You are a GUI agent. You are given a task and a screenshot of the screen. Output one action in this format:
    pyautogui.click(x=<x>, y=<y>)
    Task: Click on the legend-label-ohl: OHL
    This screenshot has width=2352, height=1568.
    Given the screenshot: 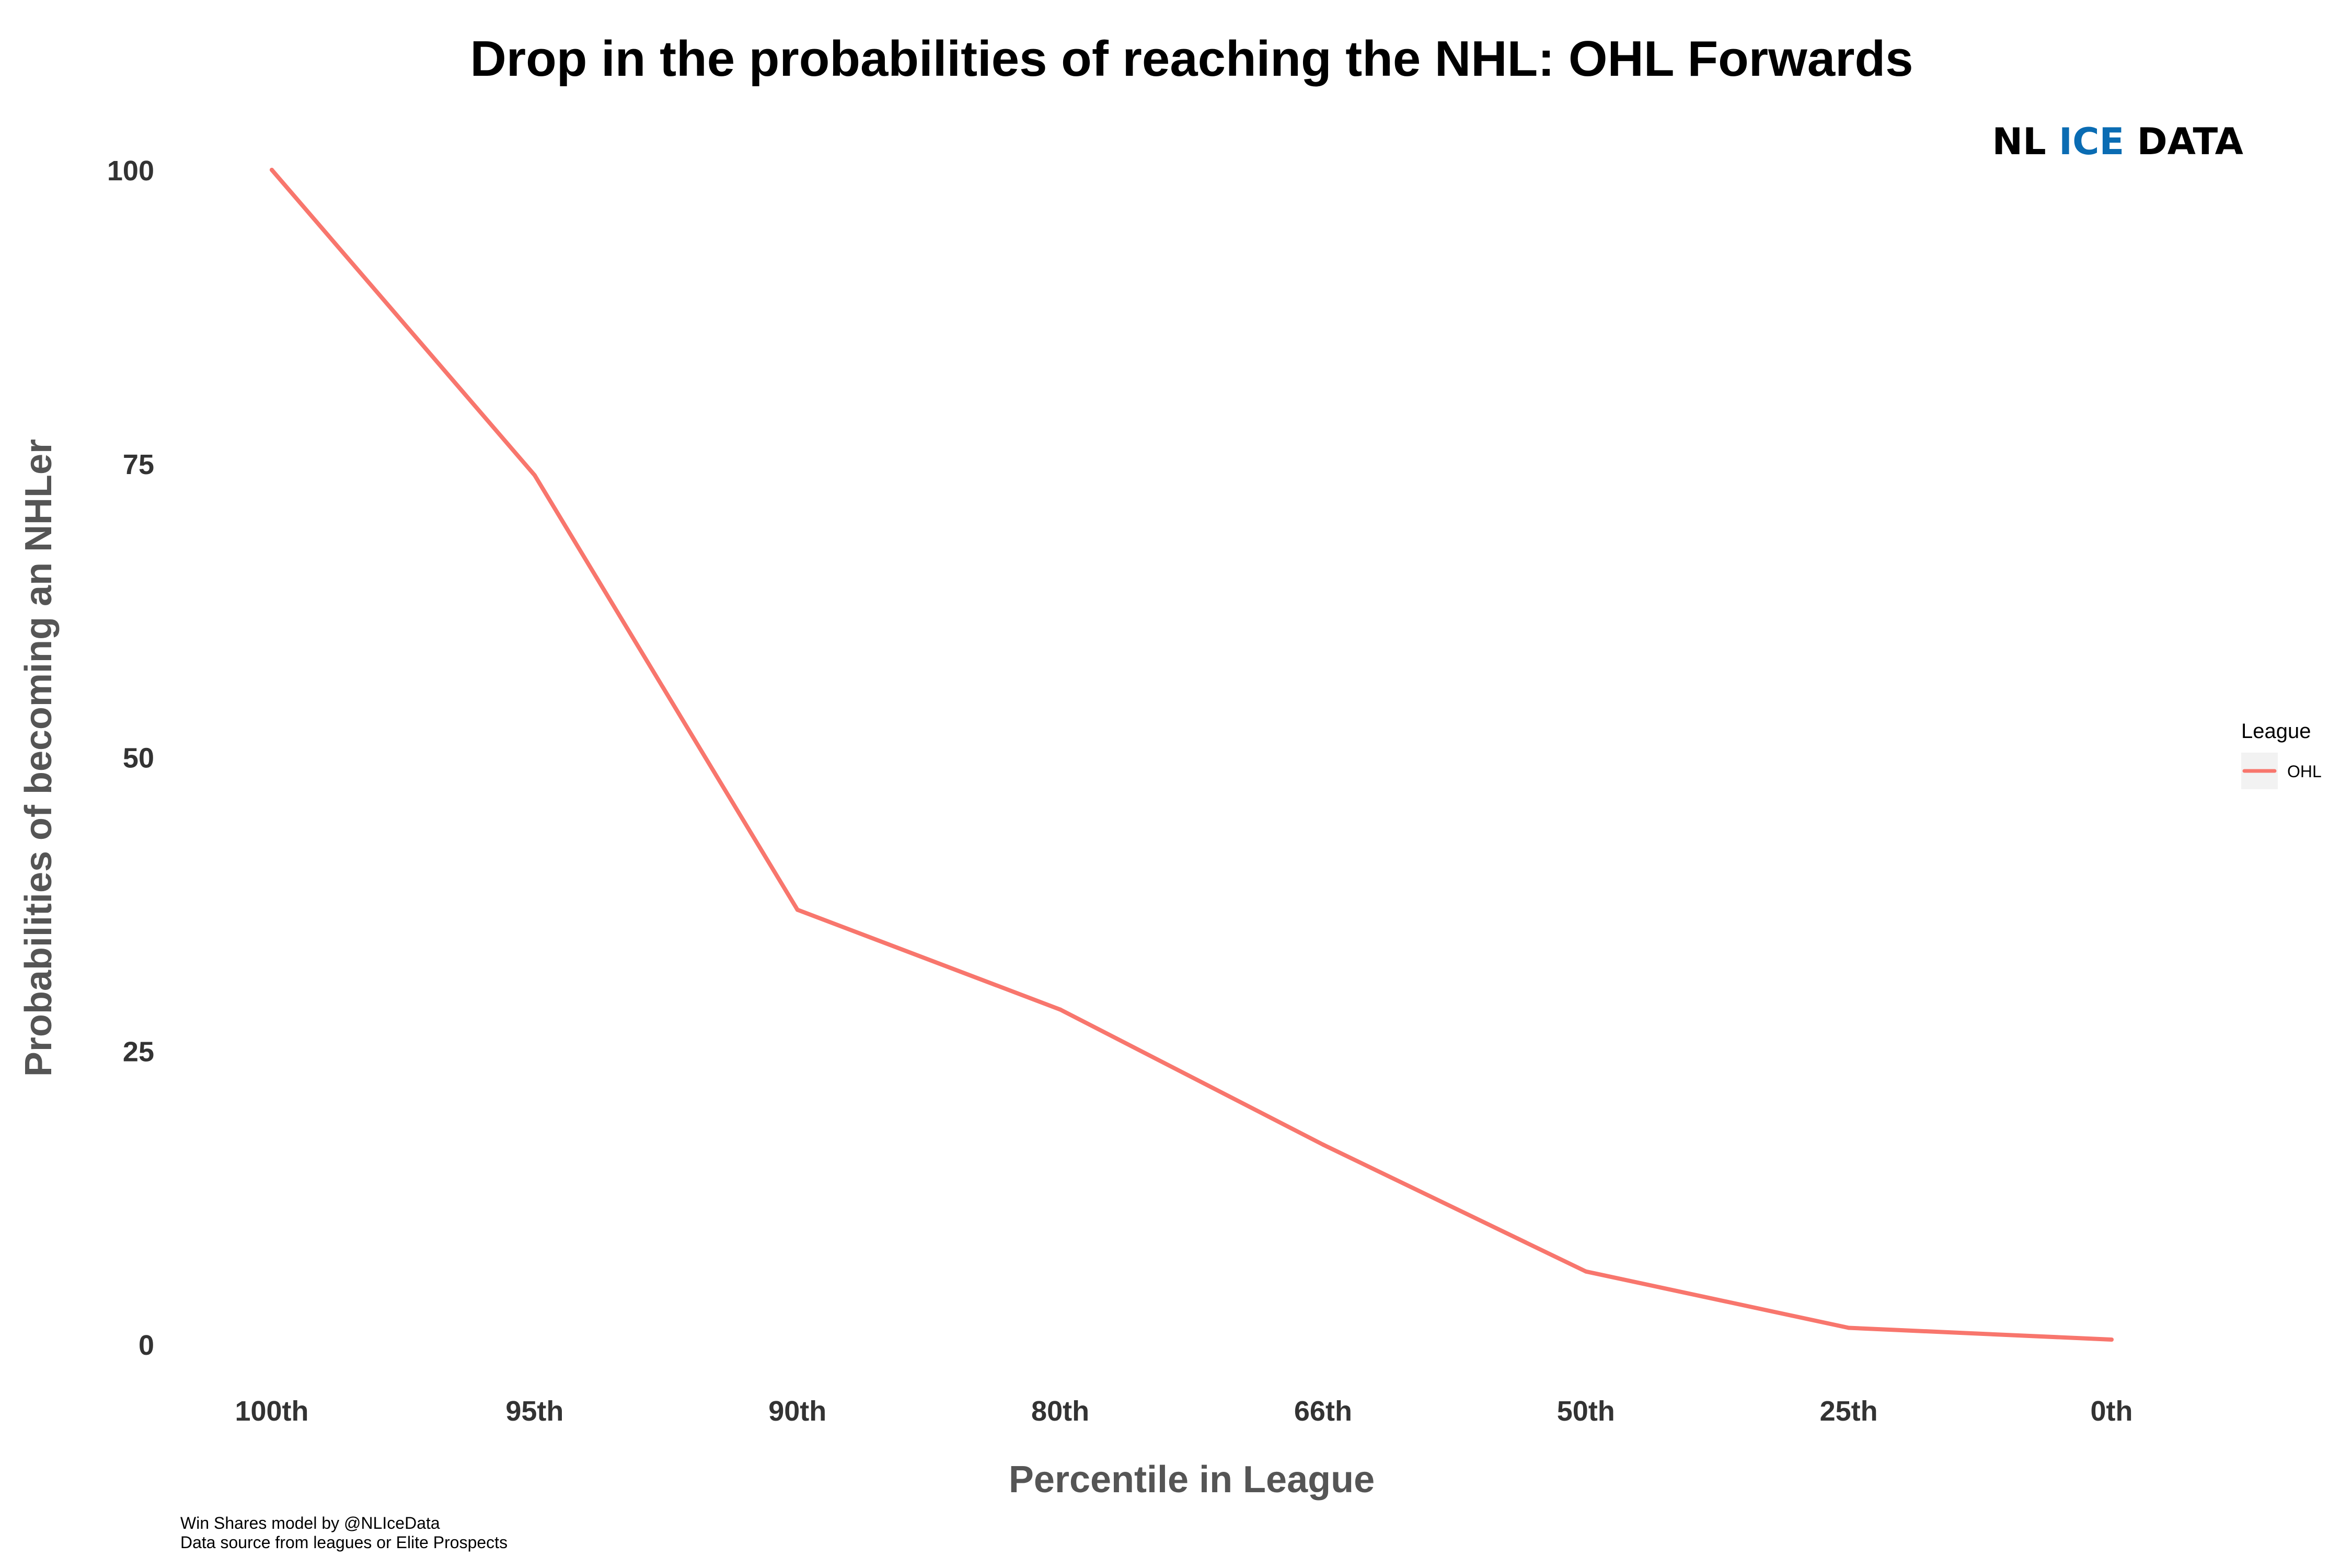 What is the action you would take?
    pyautogui.click(x=2304, y=771)
    